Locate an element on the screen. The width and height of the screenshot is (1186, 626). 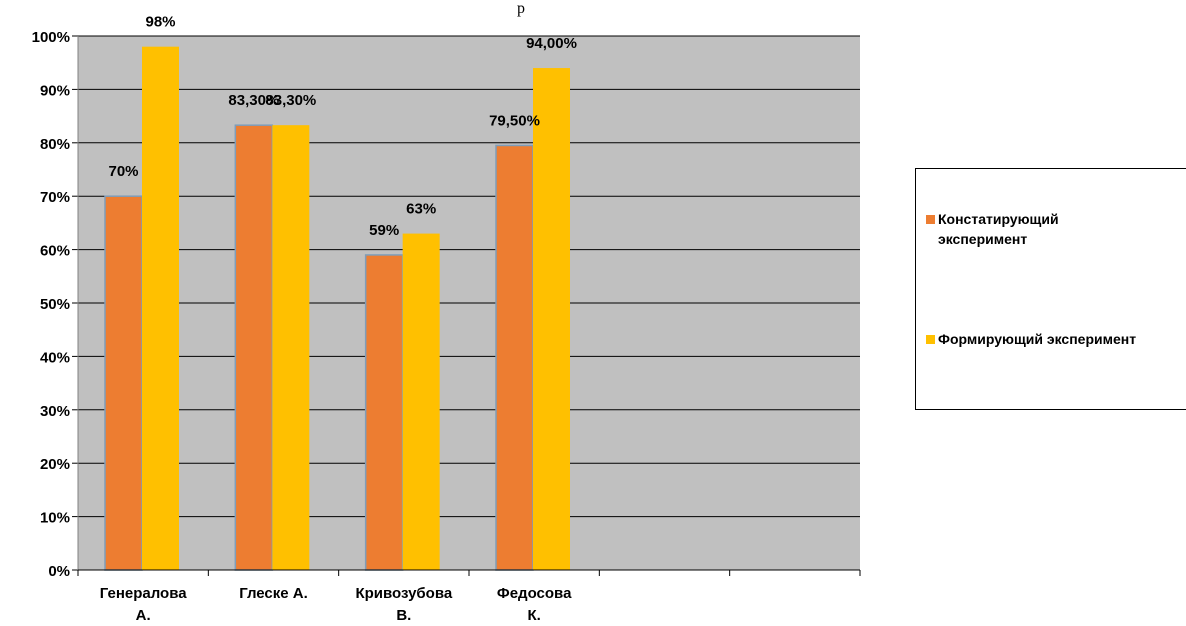
legend-swatch-forming is located at coordinates (930, 339).